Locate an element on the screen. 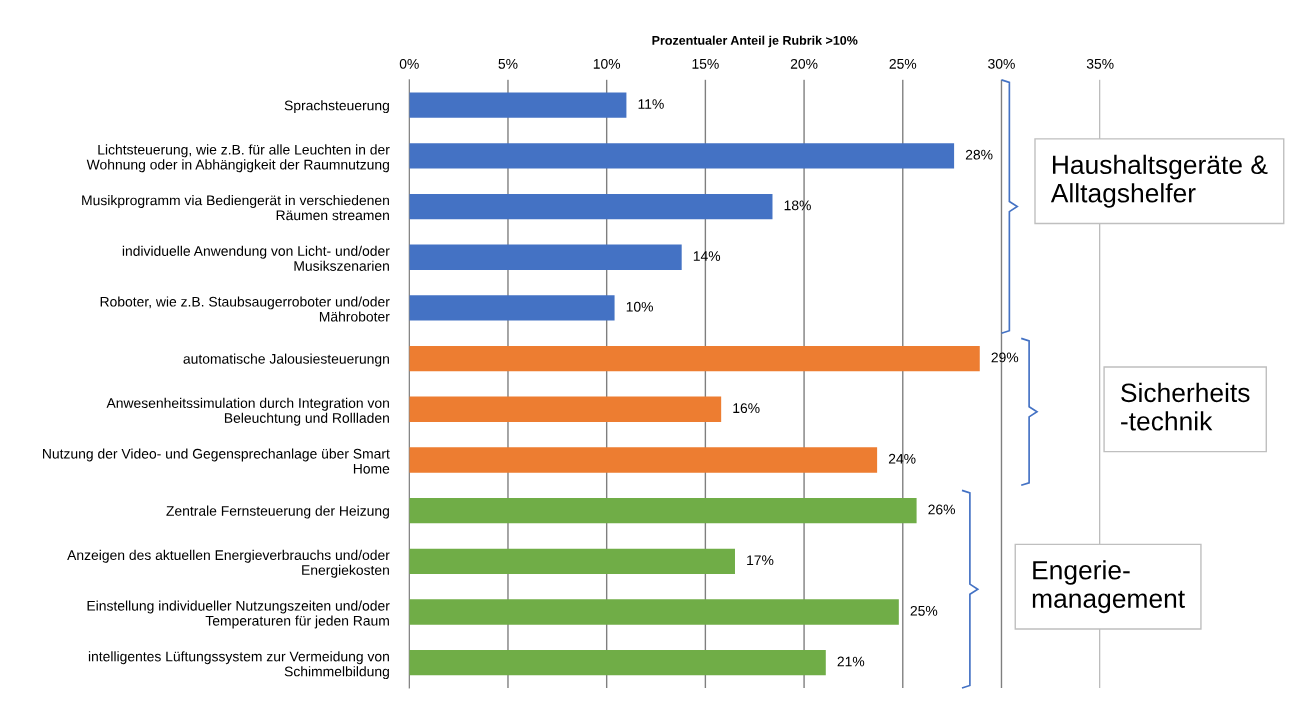 Image resolution: width=1316 pixels, height=713 pixels. data-label: 28% is located at coordinates (979, 154).